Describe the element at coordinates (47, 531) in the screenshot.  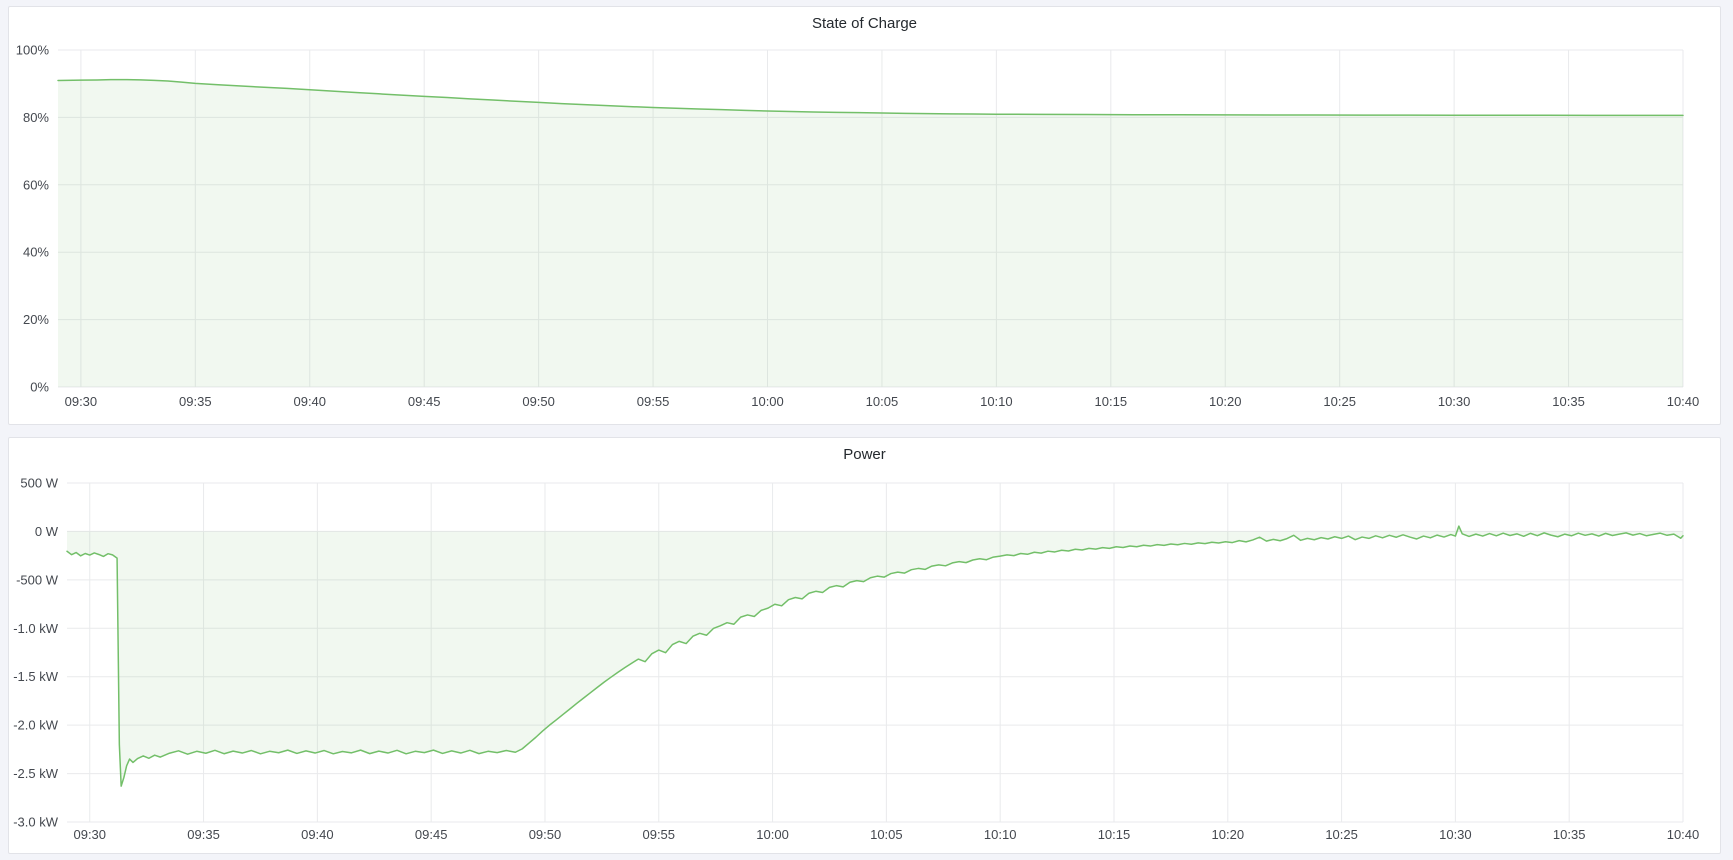
I see `y-axis-tick-label: 0 W` at that location.